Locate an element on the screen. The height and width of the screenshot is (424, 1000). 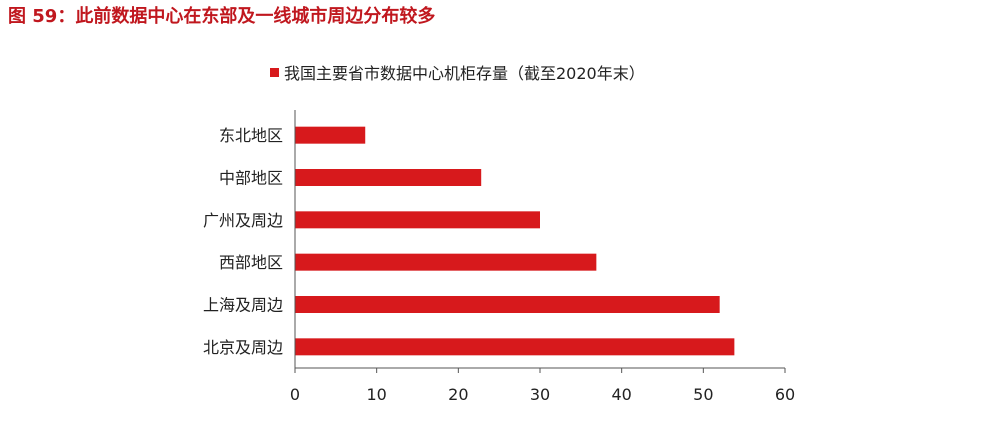
category-label: 东北地区 is located at coordinates (251, 135).